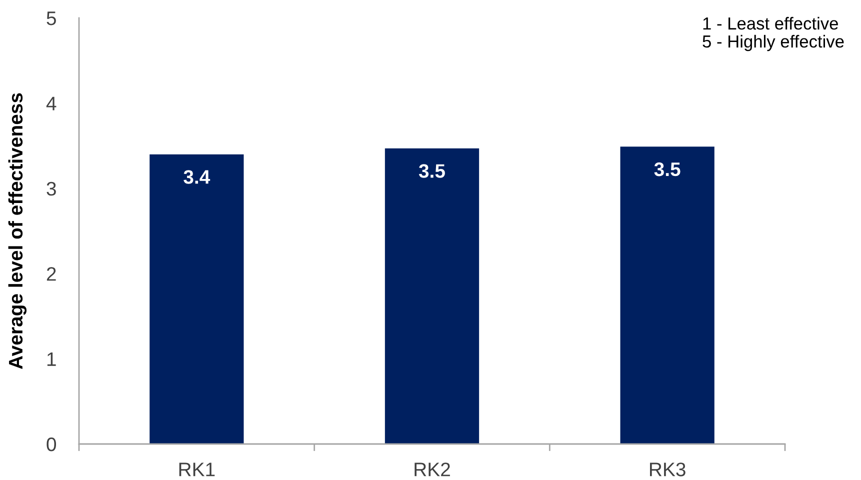  What do you see at coordinates (197, 469) in the screenshot?
I see `x-tick-label: RK1` at bounding box center [197, 469].